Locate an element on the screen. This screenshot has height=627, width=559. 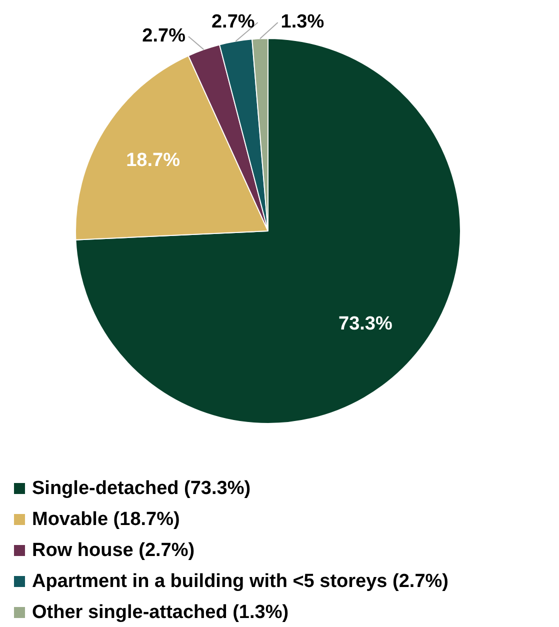
data-label: 73.3% is located at coordinates (365, 323).